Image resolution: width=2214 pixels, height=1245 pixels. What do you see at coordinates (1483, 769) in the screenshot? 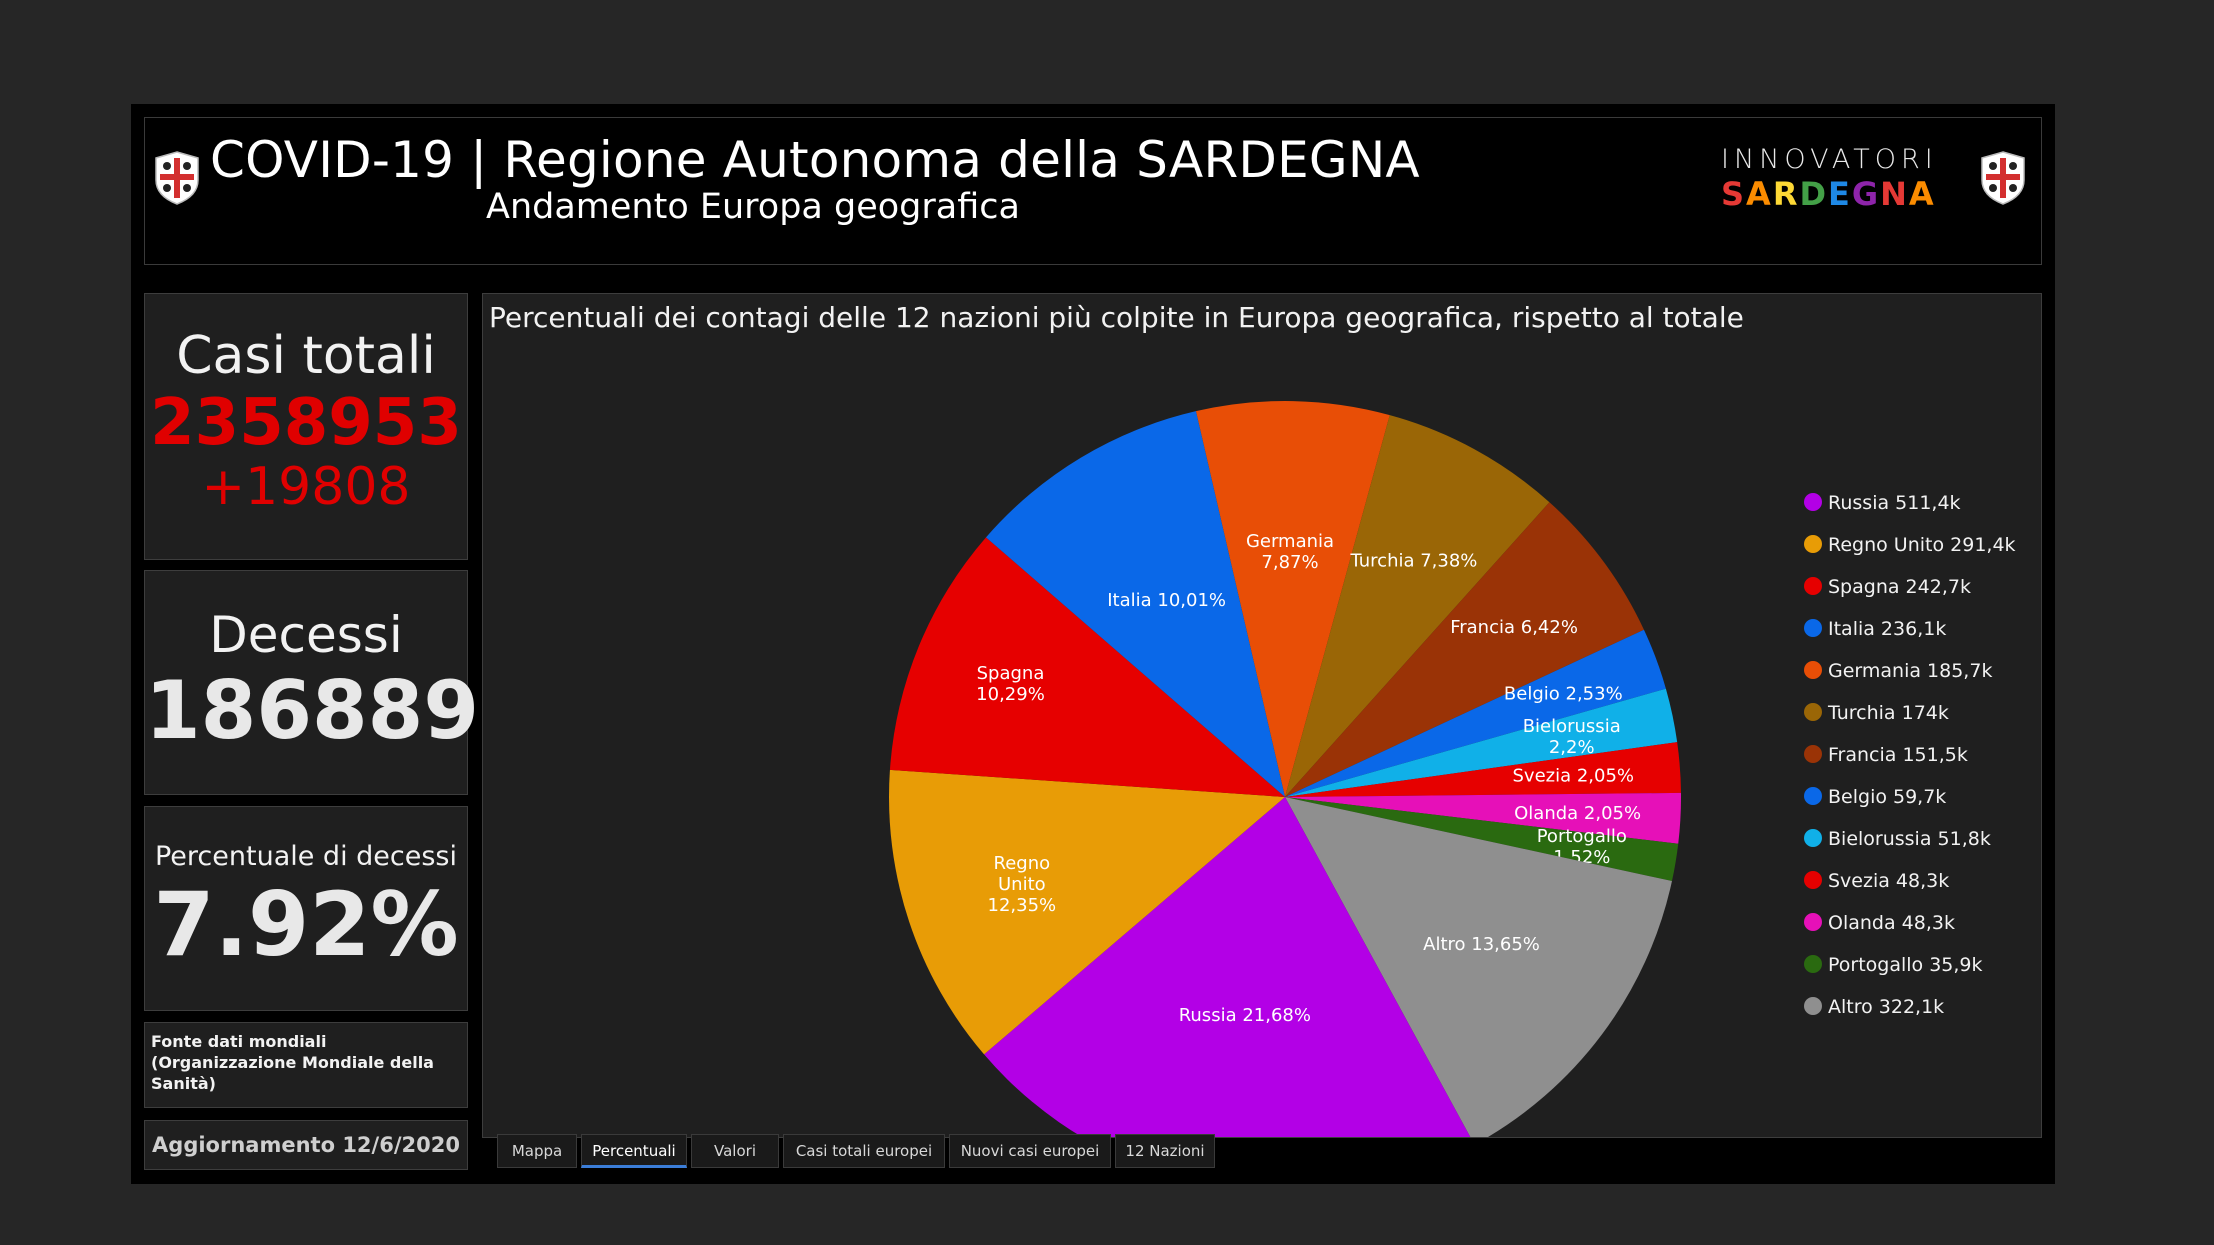
I see `pie-slice-svezia` at bounding box center [1483, 769].